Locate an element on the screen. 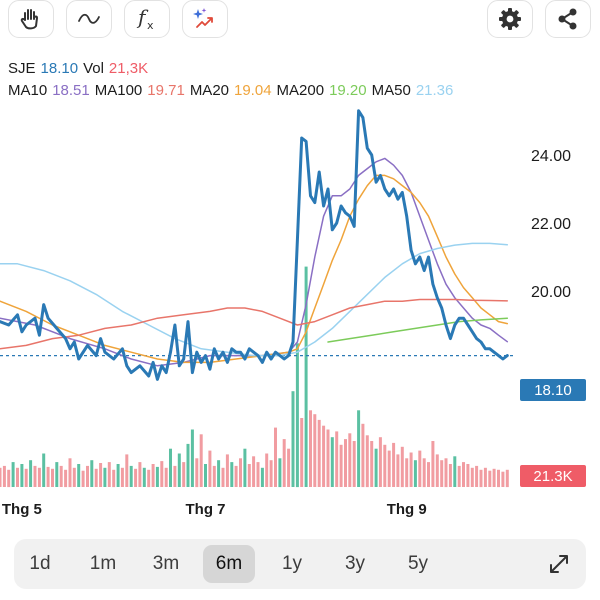 Image resolution: width=600 pixels, height=600 pixels. ma10-value: 18.51 is located at coordinates (71, 90).